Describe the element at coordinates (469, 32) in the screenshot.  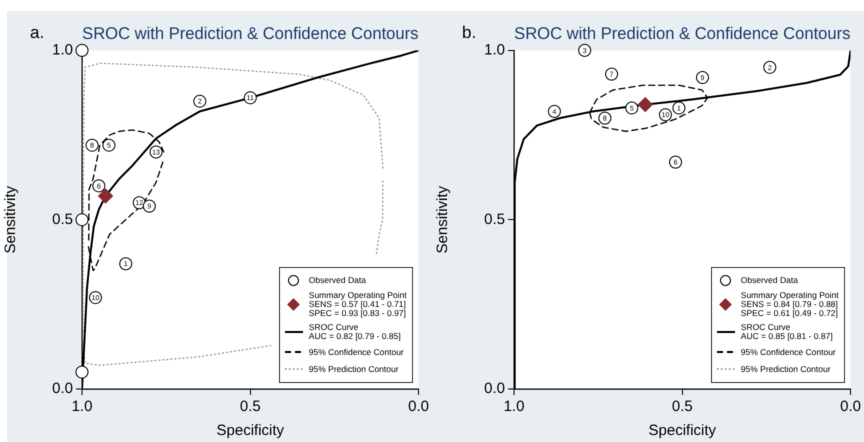
I see `text: b.` at that location.